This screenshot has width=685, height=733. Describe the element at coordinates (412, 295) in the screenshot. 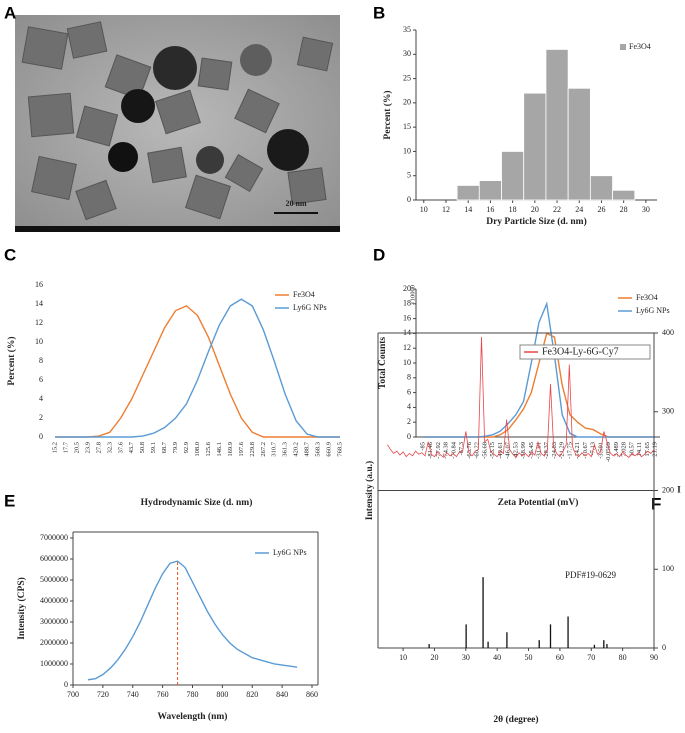

I see `y-unit-label: ×10000` at that location.